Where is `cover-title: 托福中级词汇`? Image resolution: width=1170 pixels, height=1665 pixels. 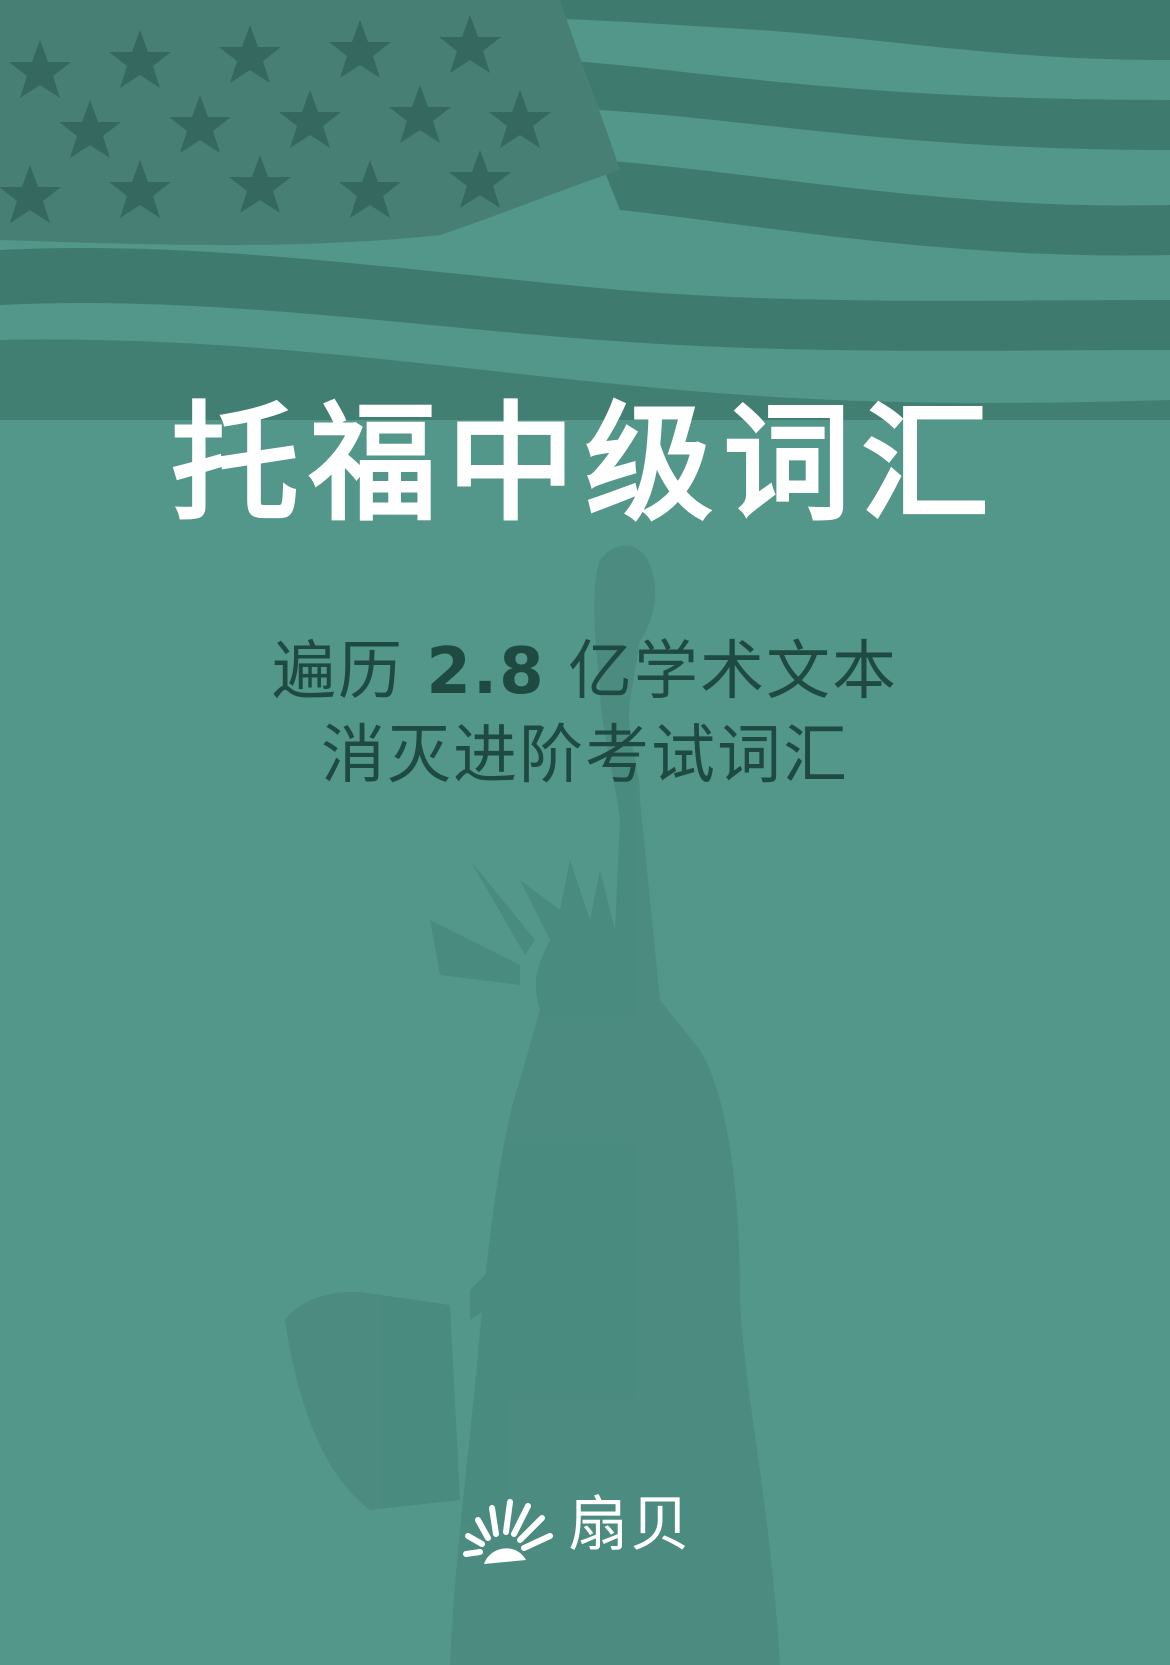
cover-title: 托福中级词汇 is located at coordinates (584, 464).